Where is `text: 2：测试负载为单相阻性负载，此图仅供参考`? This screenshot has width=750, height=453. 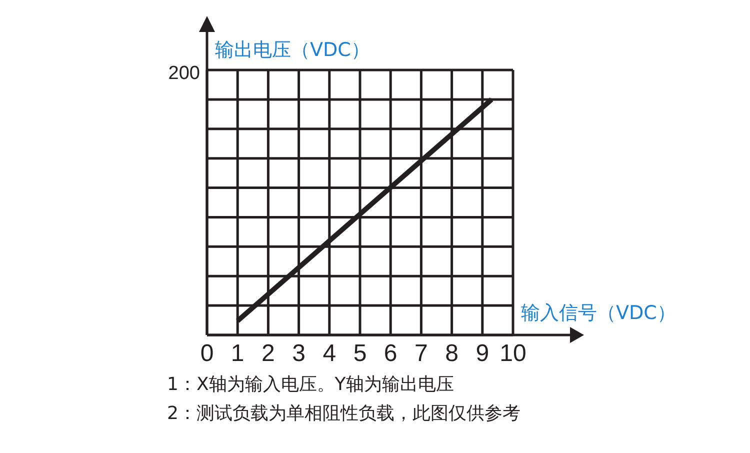
text: 2：测试负载为单相阻性负载，此图仅供参考 is located at coordinates (343, 413).